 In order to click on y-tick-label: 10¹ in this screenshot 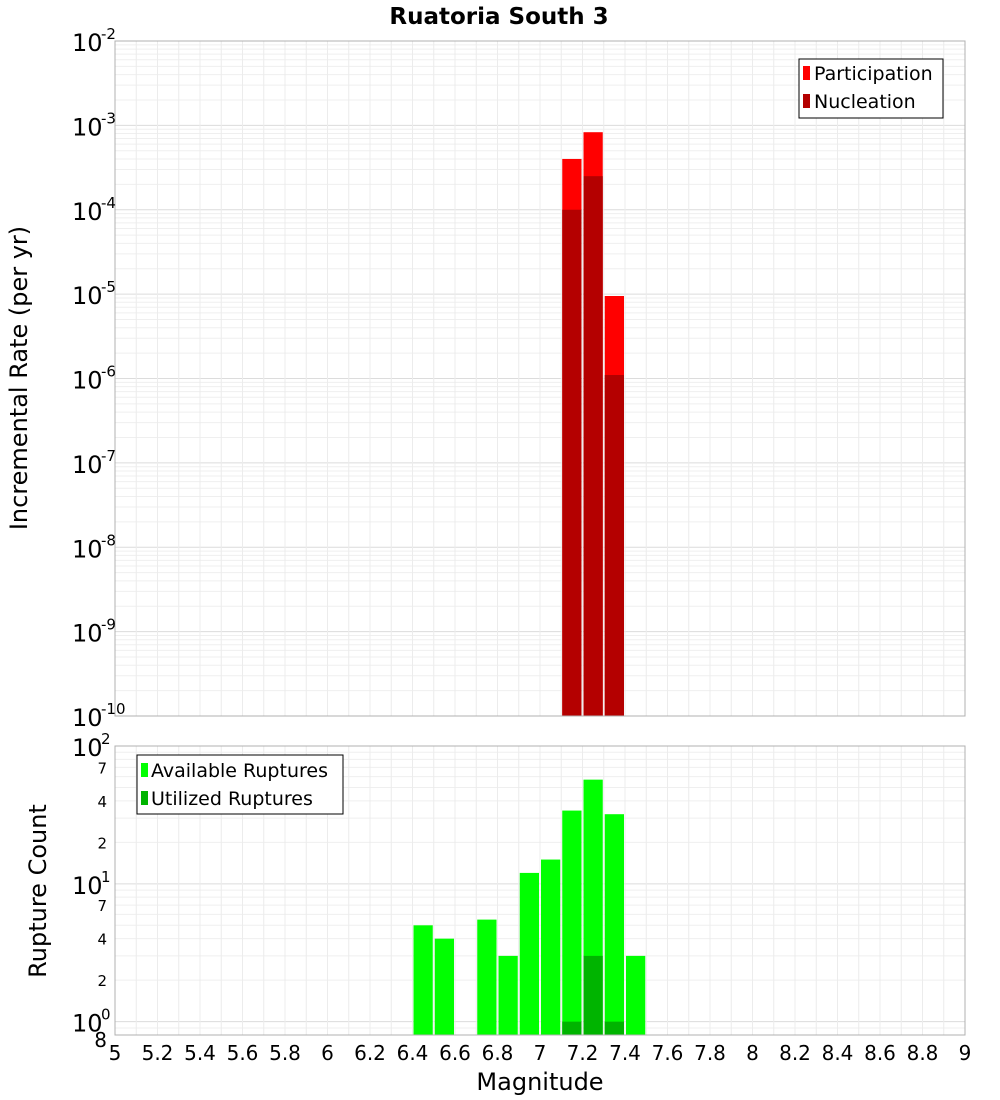, I will do `click(91, 884)`.